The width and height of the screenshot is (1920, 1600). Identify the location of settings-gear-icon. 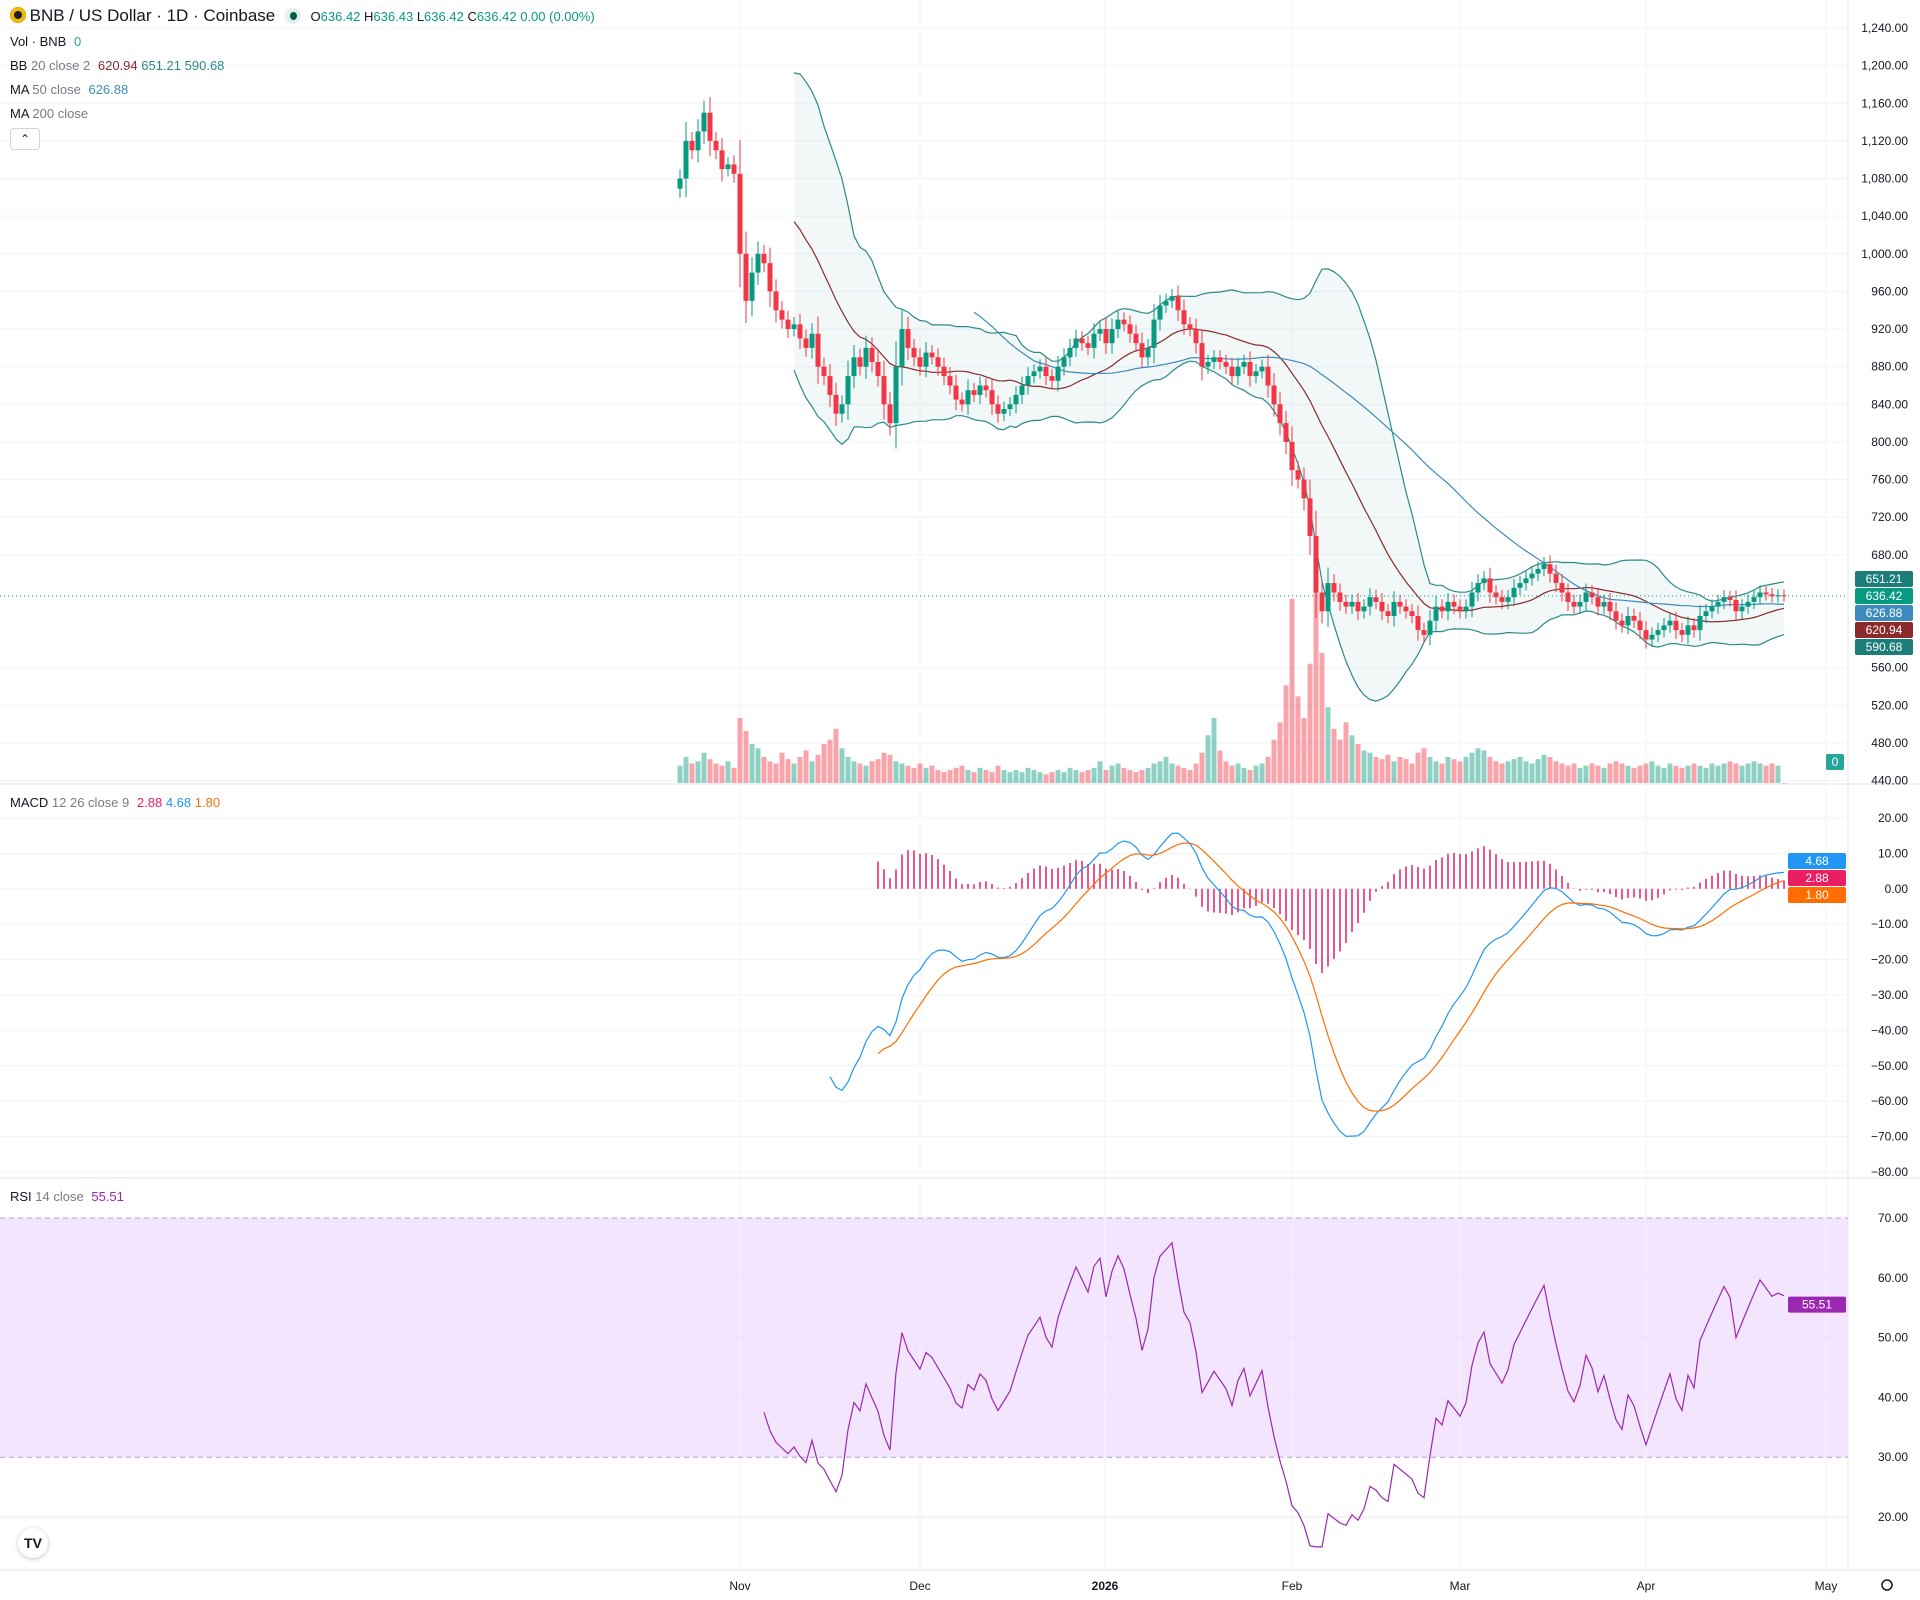
(1887, 1585).